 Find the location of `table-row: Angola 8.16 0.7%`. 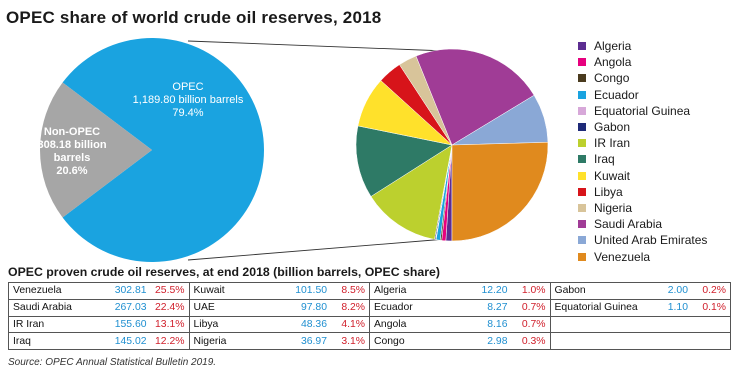

table-row: Angola 8.16 0.7% is located at coordinates (460, 325).